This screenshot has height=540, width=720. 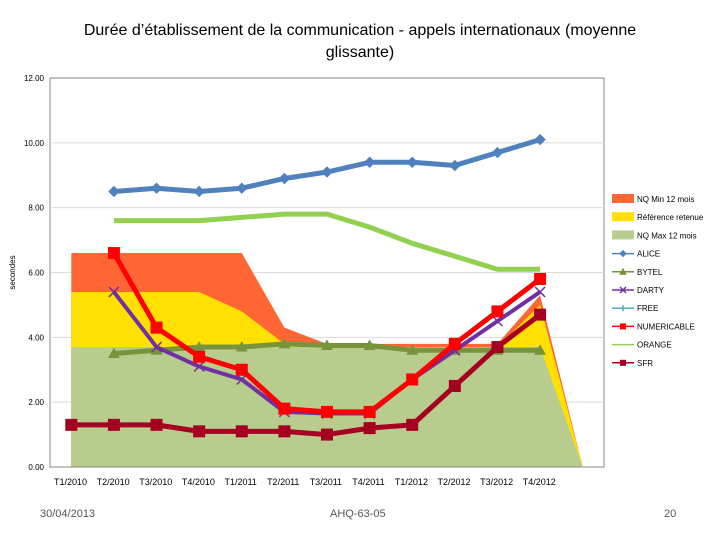 What do you see at coordinates (36, 273) in the screenshot?
I see `y-tick-label: 6.00` at bounding box center [36, 273].